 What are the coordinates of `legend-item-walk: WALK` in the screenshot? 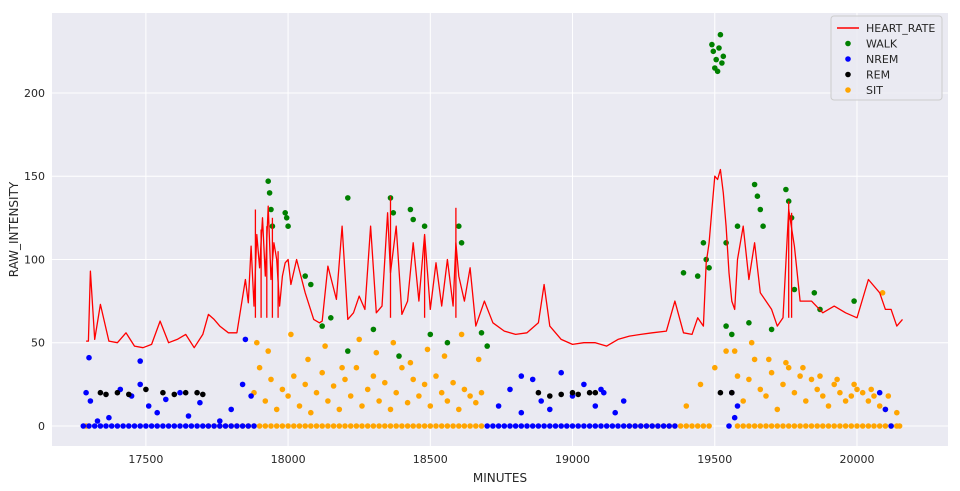 It's located at (871, 44).